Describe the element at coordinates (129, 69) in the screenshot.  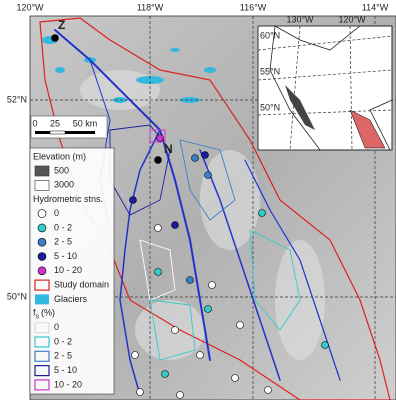
I see `glaciers` at that location.